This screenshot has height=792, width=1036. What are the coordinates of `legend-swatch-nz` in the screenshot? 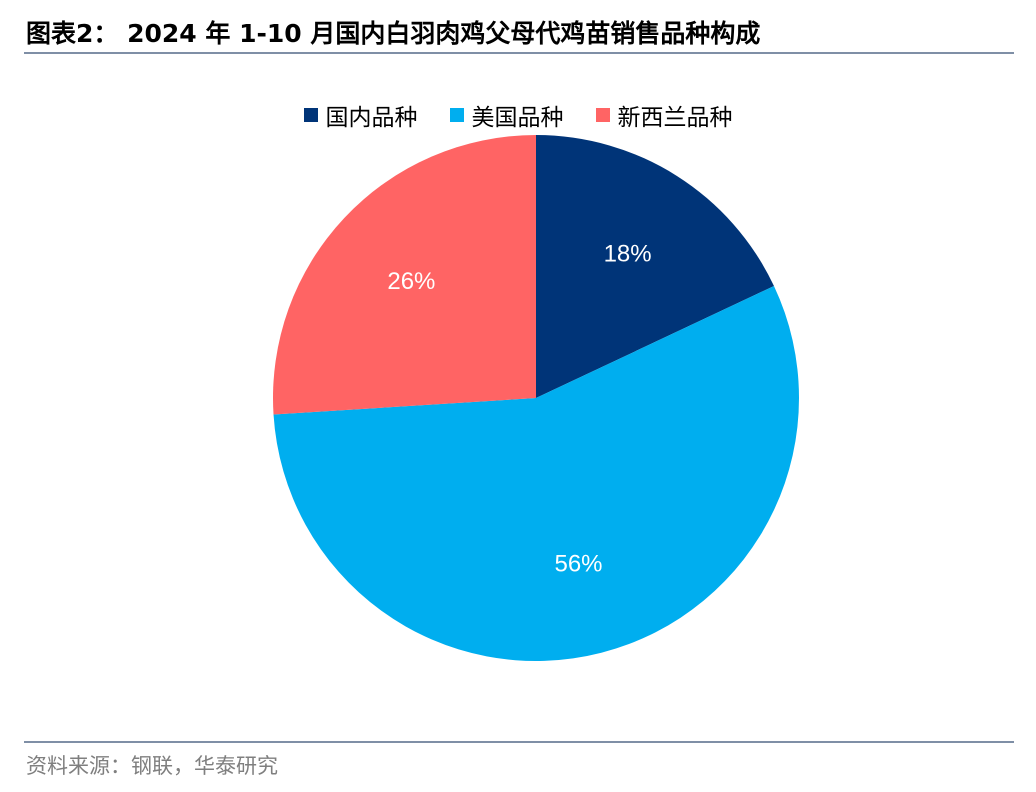 It's located at (602, 115).